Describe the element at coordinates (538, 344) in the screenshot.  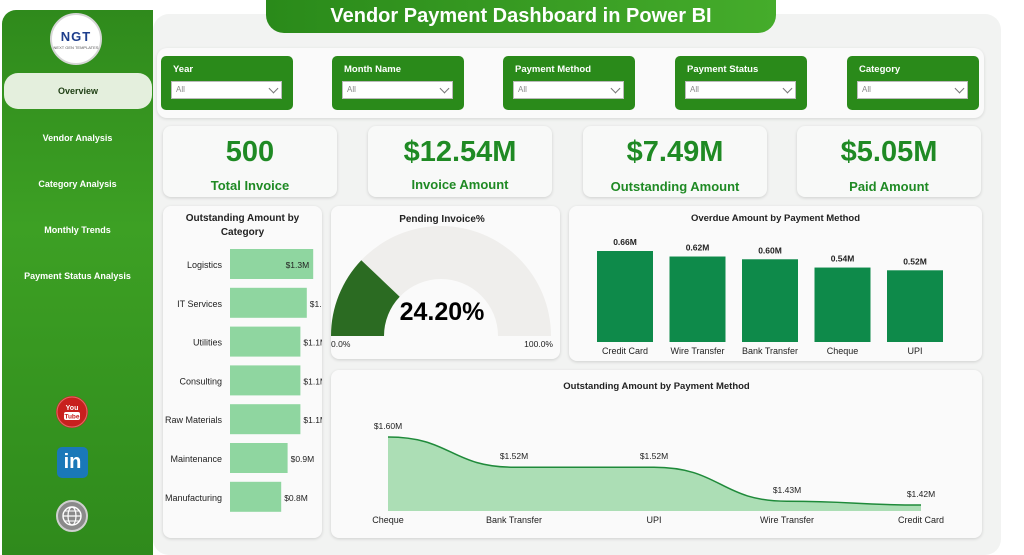
I see `gauge-max-label: 100.0%` at that location.